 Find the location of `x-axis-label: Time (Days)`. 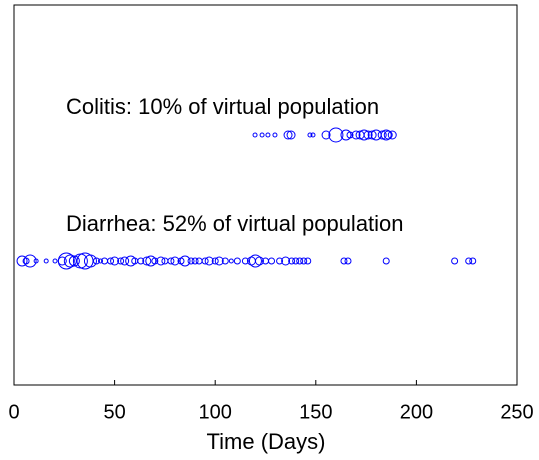

x-axis-label: Time (Days) is located at coordinates (266, 441).